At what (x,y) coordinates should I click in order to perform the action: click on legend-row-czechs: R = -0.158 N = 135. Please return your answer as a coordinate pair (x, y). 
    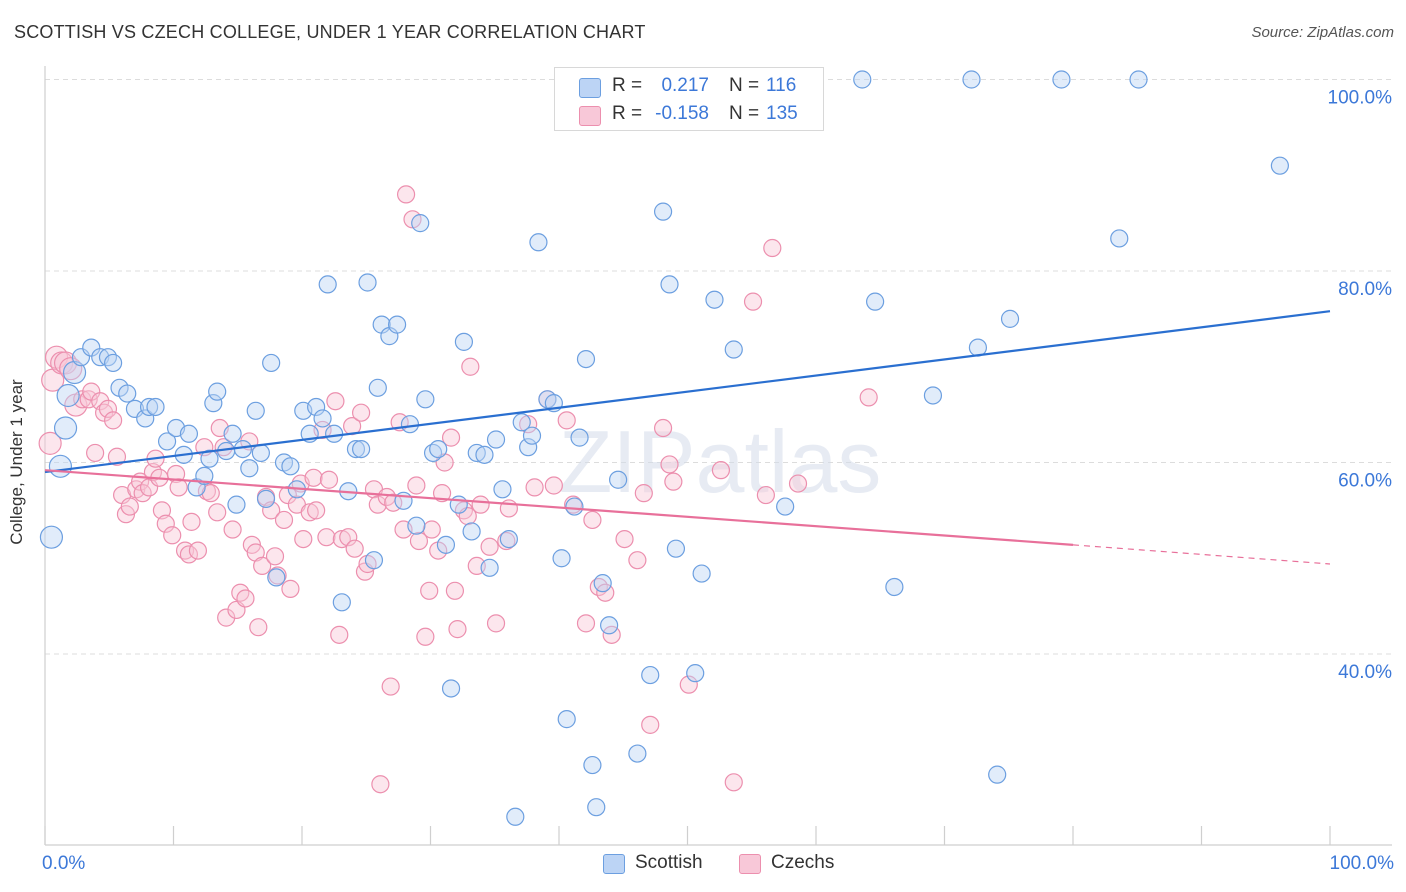
    Looking at the image, I should click on (689, 115).